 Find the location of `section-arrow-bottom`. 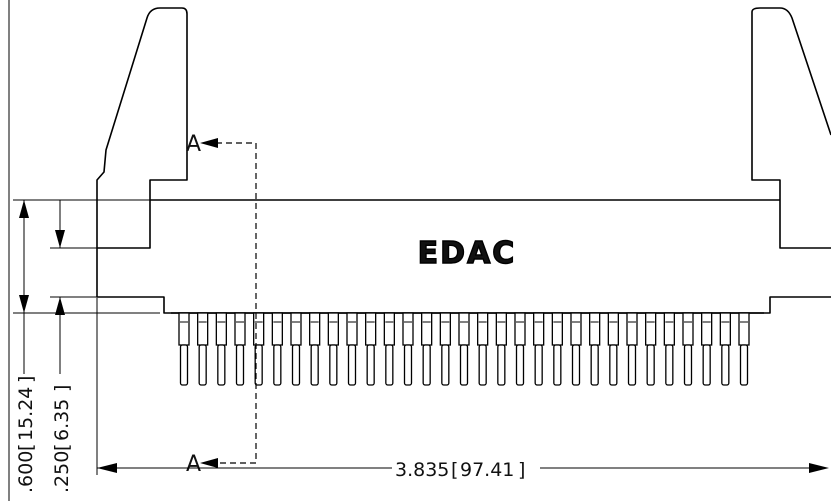

section-arrow-bottom is located at coordinates (209, 463).